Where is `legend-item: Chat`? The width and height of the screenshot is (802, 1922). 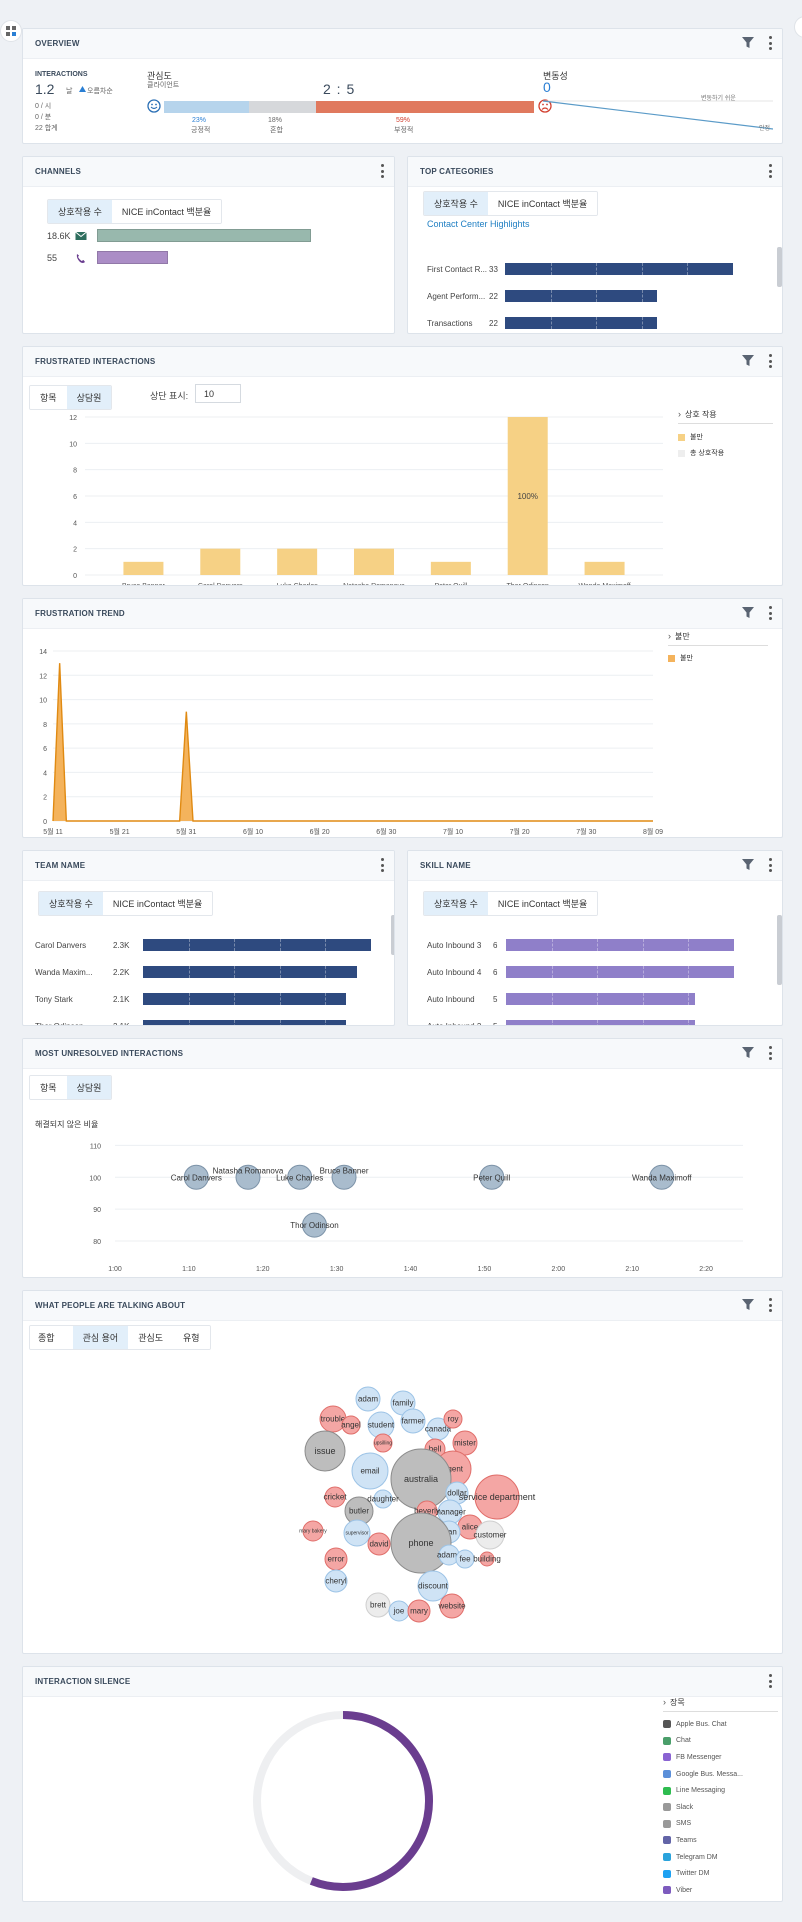
legend-item: Chat is located at coordinates (720, 1741).